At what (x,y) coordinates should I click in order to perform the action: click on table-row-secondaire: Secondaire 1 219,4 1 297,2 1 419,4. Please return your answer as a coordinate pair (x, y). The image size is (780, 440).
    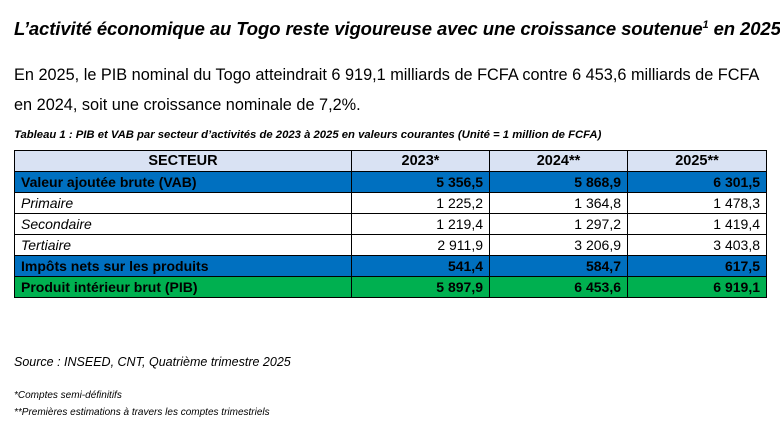
    Looking at the image, I should click on (390, 224).